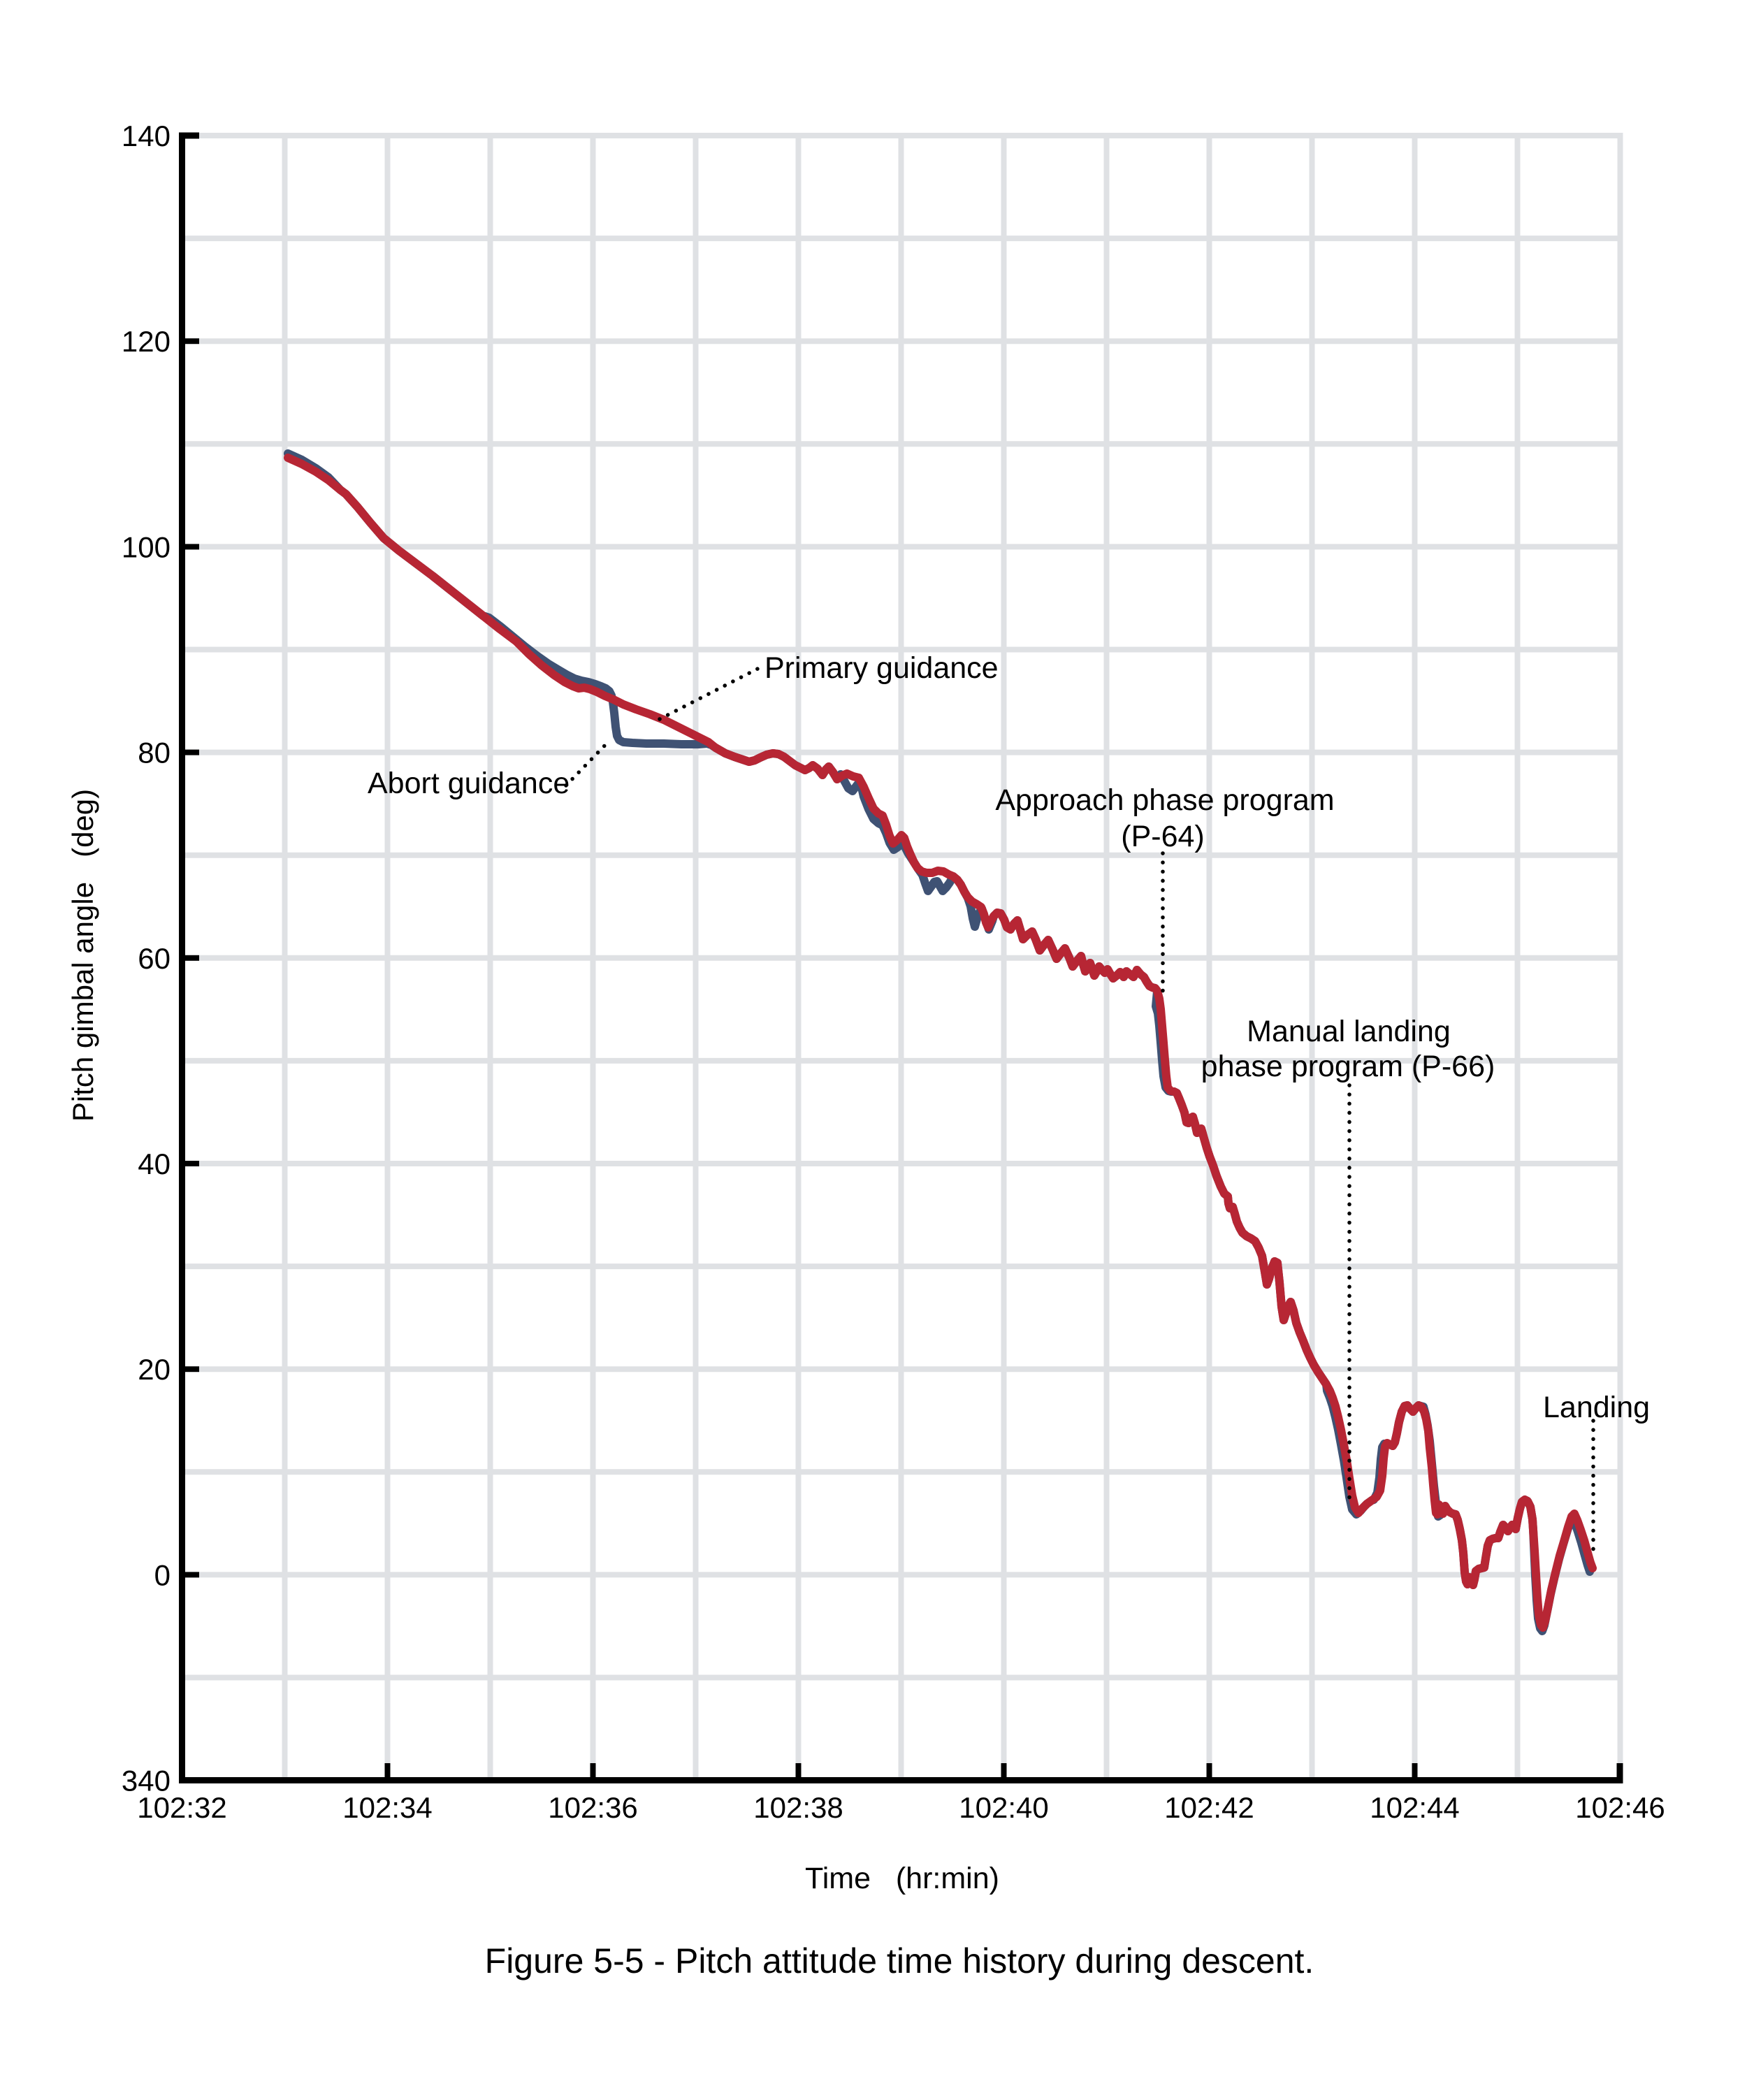  Describe the element at coordinates (1162, 837) in the screenshot. I see `svg-text: (P-64)` at that location.